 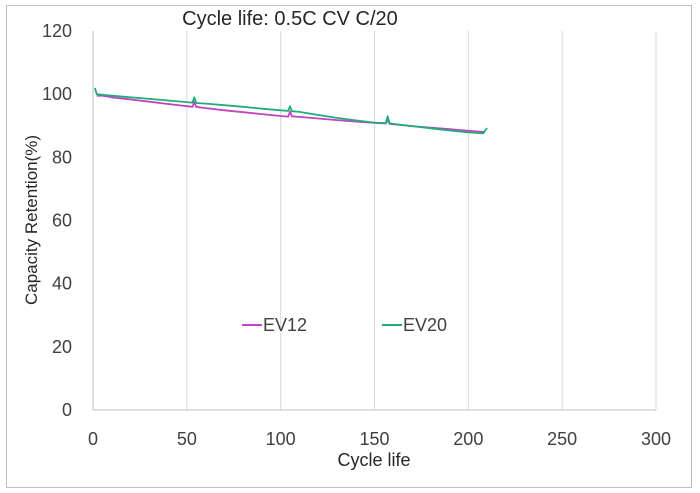 What do you see at coordinates (62, 284) in the screenshot?
I see `y-tick-label: 40` at bounding box center [62, 284].